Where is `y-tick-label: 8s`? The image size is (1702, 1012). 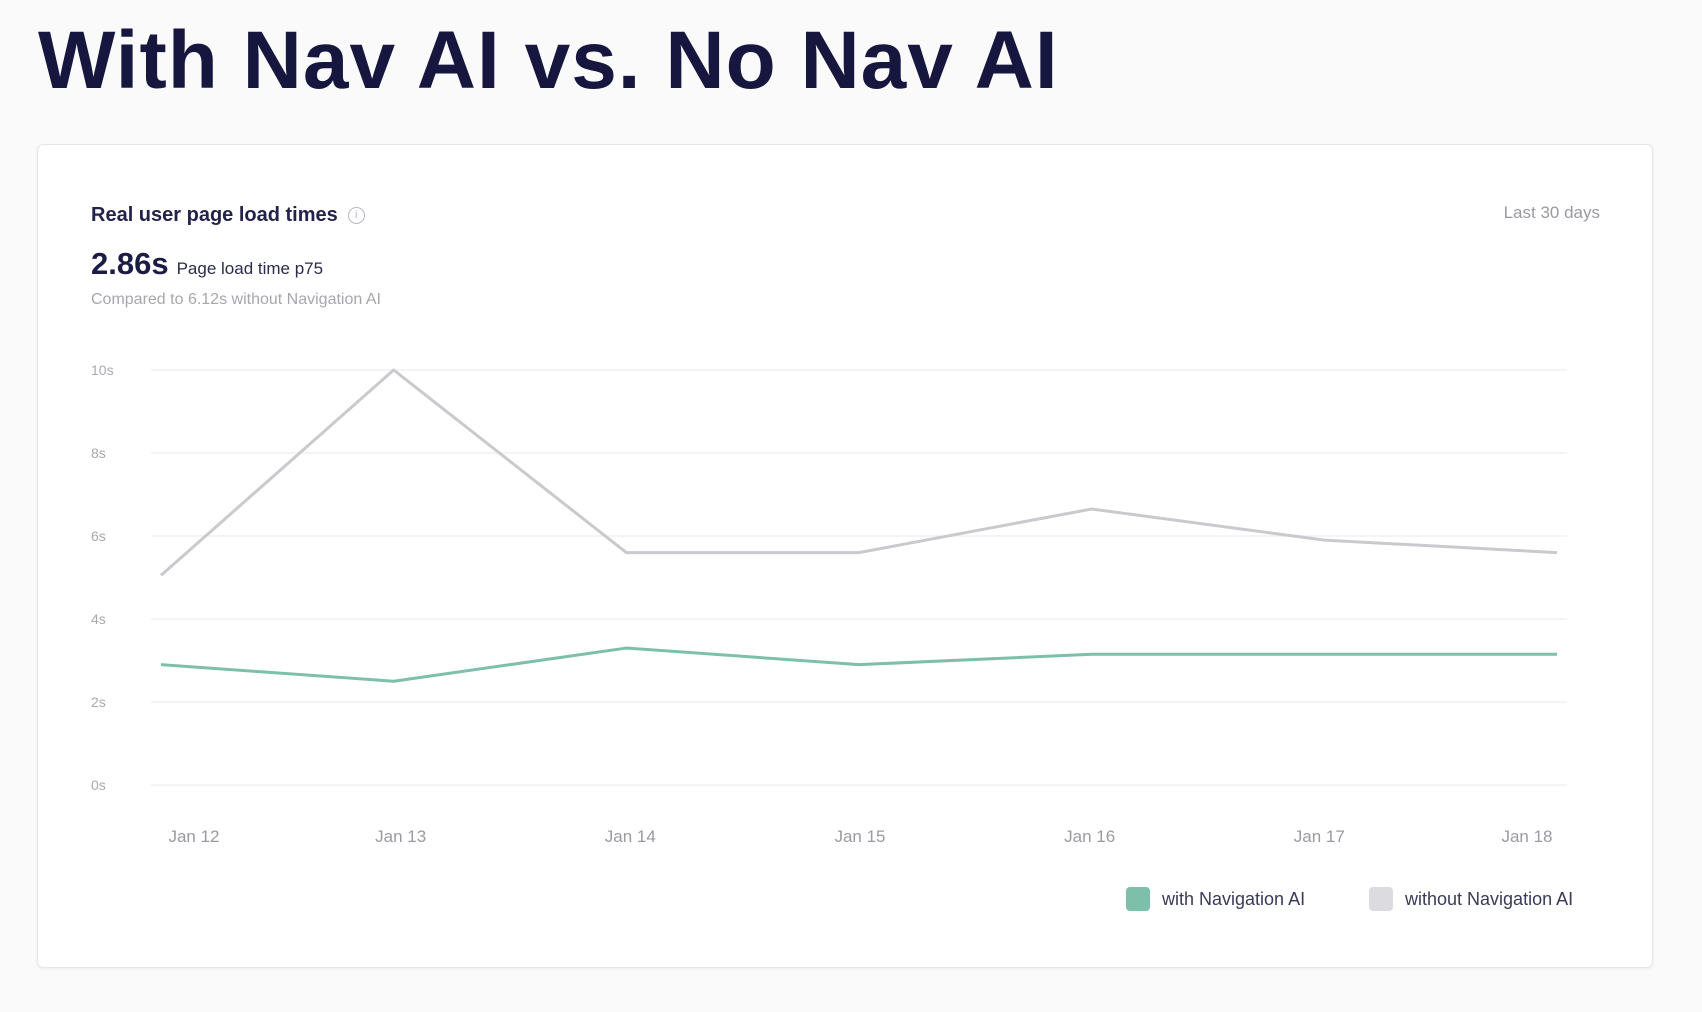 y-tick-label: 8s is located at coordinates (98, 453).